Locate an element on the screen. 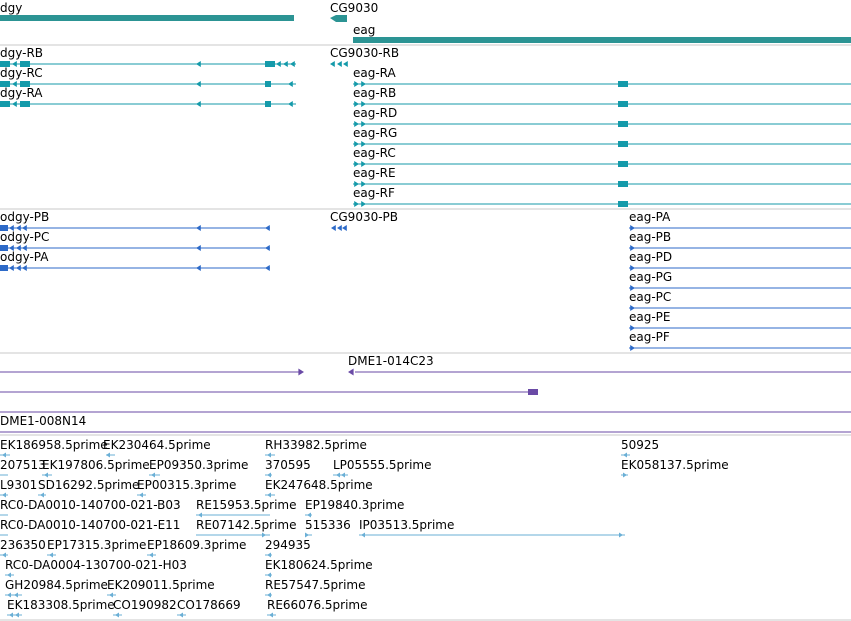 Image resolution: width=851 pixels, height=621 pixels. est-label-re07142-5prime: RE07142.5prime is located at coordinates (246, 525).